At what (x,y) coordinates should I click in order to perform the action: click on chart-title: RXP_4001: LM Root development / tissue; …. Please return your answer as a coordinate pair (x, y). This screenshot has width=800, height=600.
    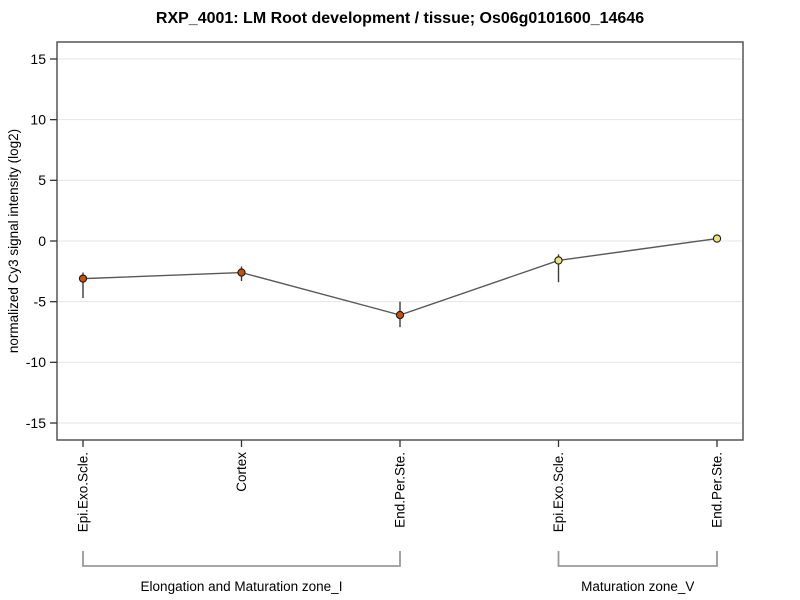
    Looking at the image, I should click on (400, 18).